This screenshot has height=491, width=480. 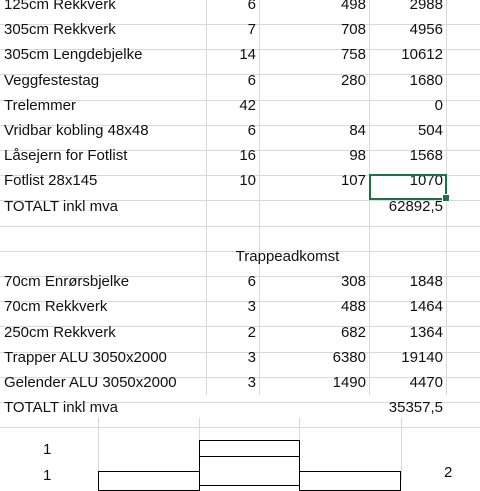 I want to click on price-cell: 758, so click(x=353, y=54).